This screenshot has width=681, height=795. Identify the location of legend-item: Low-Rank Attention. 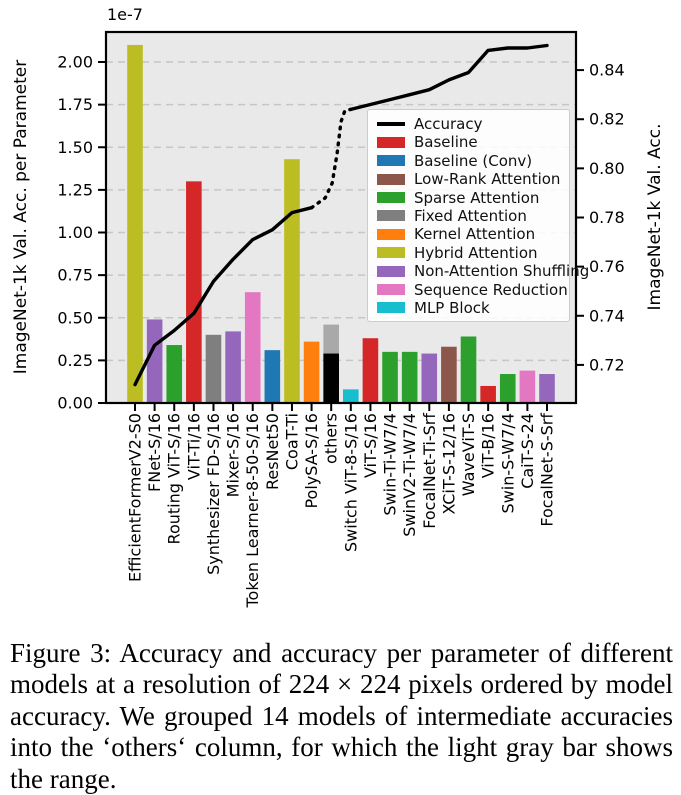
(470, 179).